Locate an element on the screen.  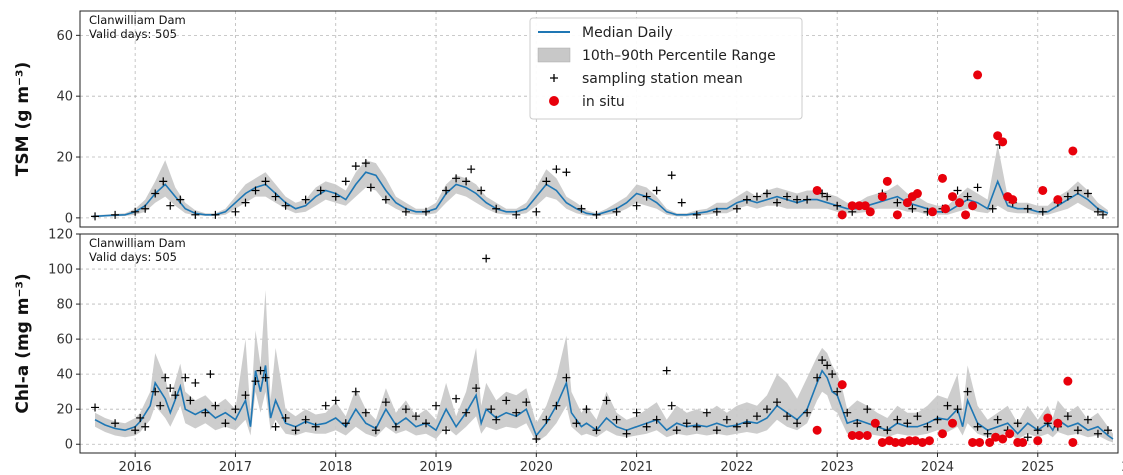
x-tick-label: 2016 is located at coordinates (135, 467).